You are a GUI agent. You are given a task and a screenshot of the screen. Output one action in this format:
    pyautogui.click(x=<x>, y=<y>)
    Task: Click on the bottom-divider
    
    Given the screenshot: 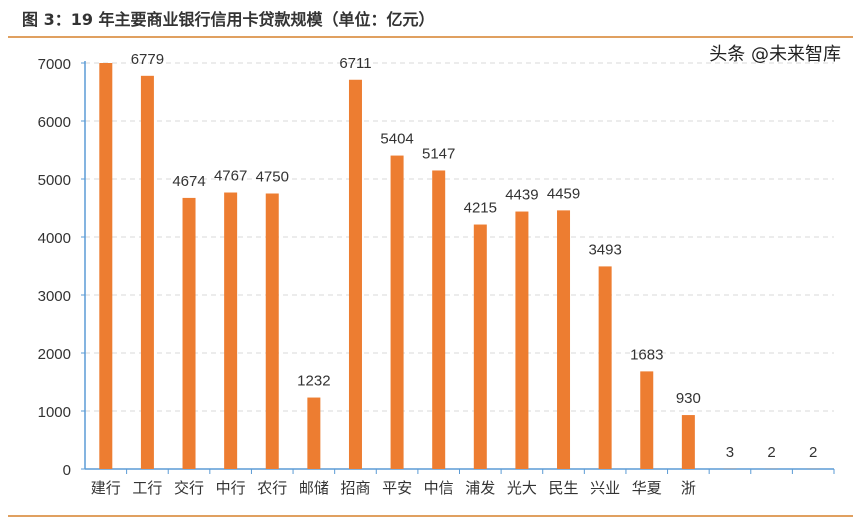 What is the action you would take?
    pyautogui.click(x=430, y=516)
    